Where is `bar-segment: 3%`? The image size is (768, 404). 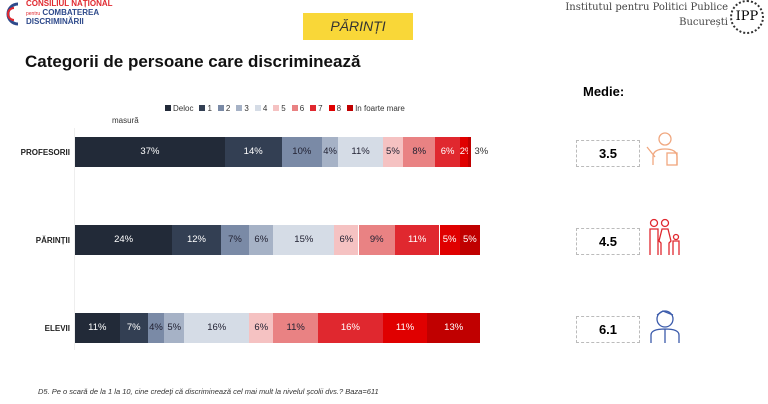
bar-segment: 3% is located at coordinates (477, 152).